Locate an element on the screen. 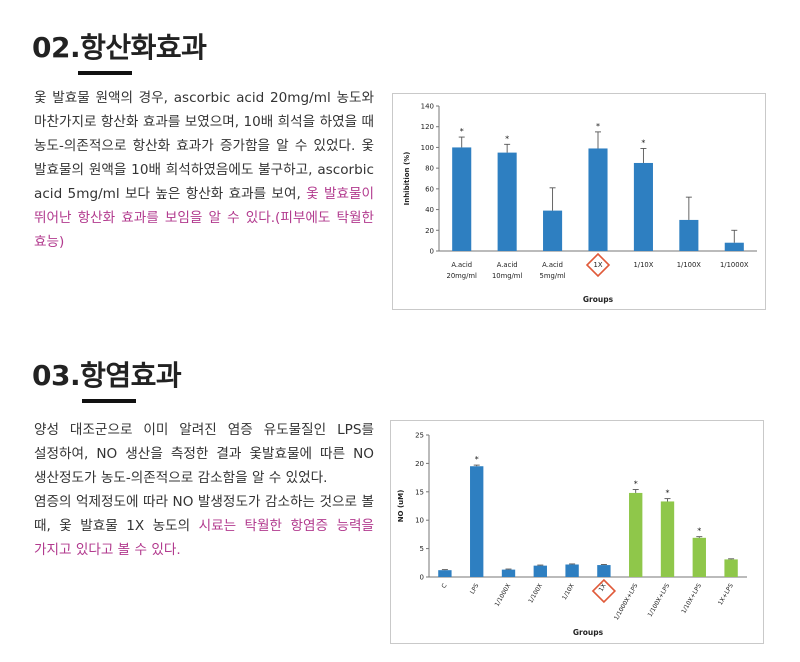 Image resolution: width=800 pixels, height=662 pixels. y-tick-label: 80 is located at coordinates (429, 169).